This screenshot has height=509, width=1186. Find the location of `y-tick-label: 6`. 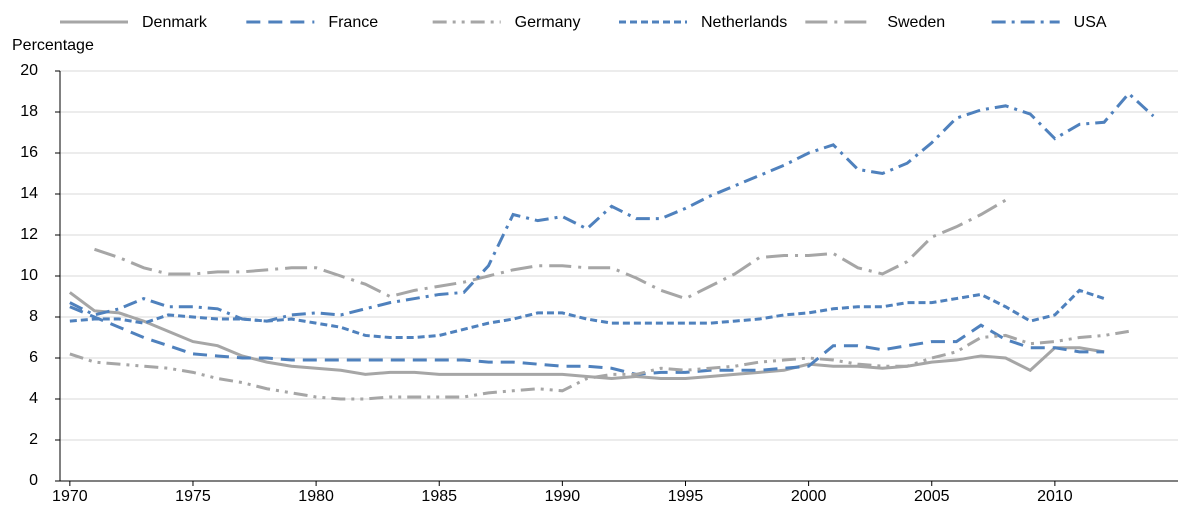

y-tick-label: 6 is located at coordinates (33, 357).